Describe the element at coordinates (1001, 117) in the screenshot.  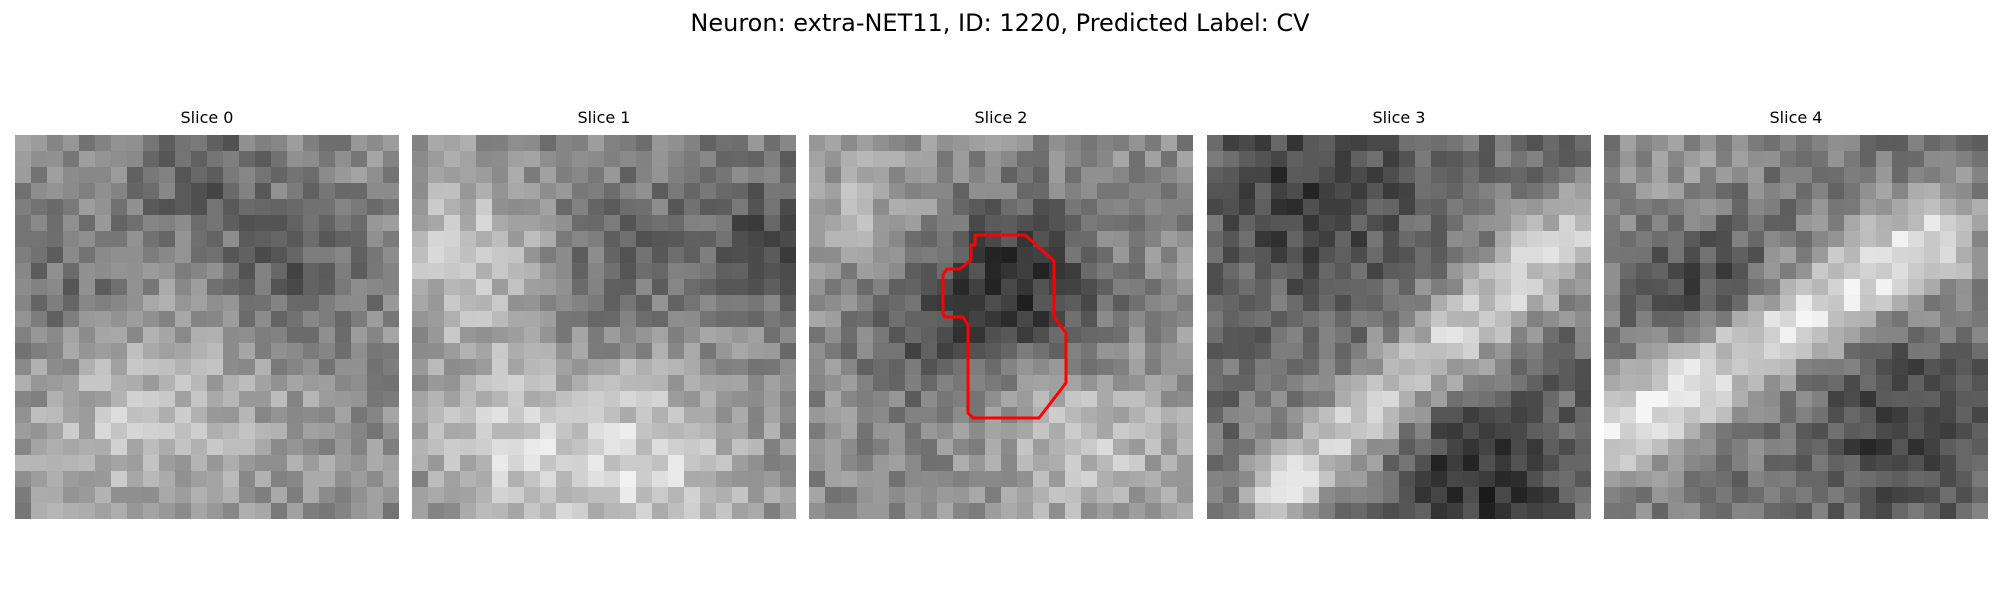
I see `slice-title: Slice 2` at that location.